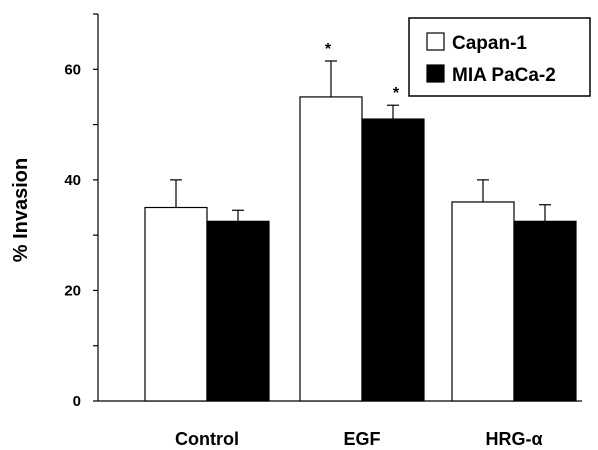 Image resolution: width=598 pixels, height=450 pixels. Describe the element at coordinates (81, 211) in the screenshot. I see `y-axis-ticks: 0 20 40 60` at that location.